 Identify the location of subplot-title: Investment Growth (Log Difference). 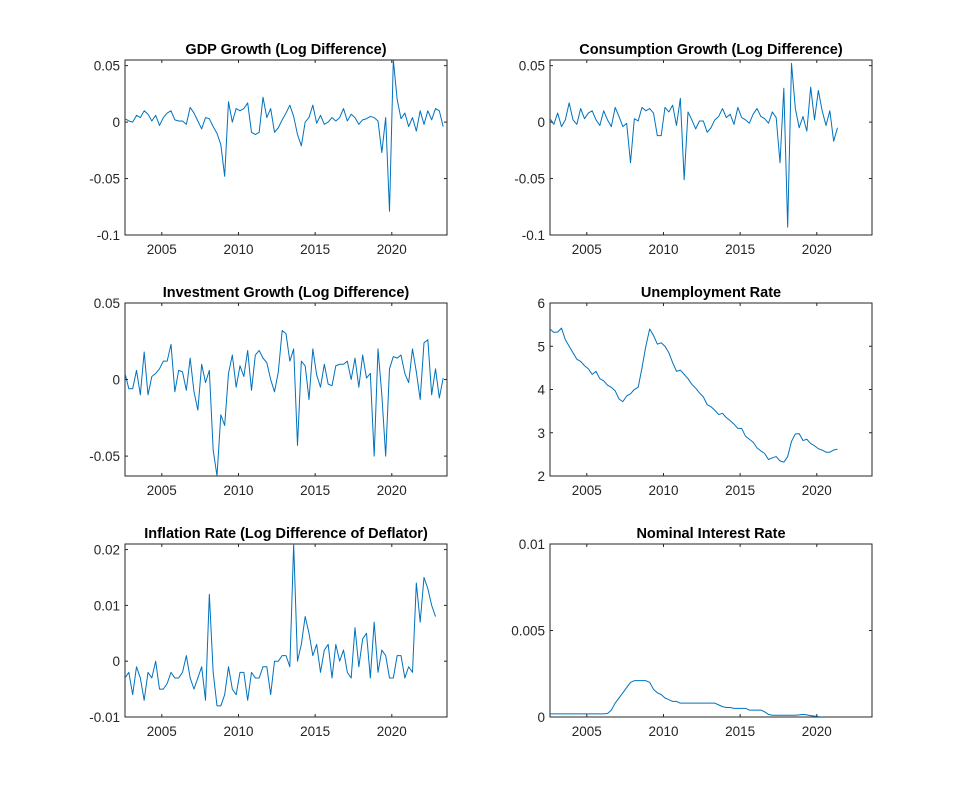
(286, 293).